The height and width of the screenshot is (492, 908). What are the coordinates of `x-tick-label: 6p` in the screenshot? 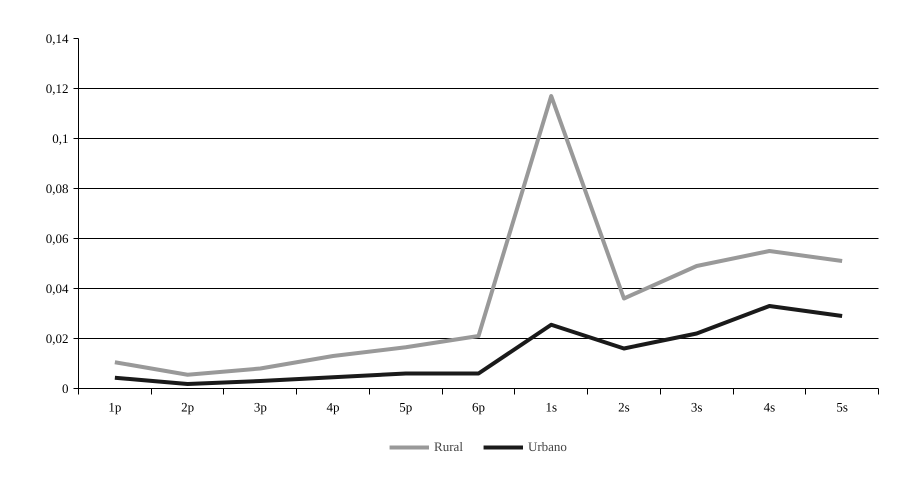 It's located at (478, 407).